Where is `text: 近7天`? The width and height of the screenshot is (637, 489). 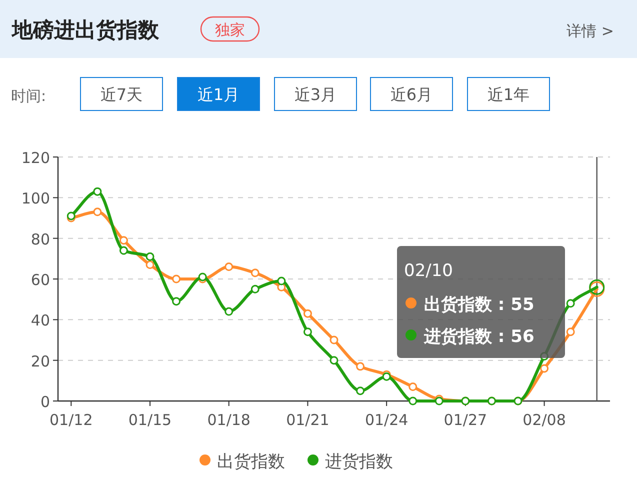 text: 近7天 is located at coordinates (121, 94).